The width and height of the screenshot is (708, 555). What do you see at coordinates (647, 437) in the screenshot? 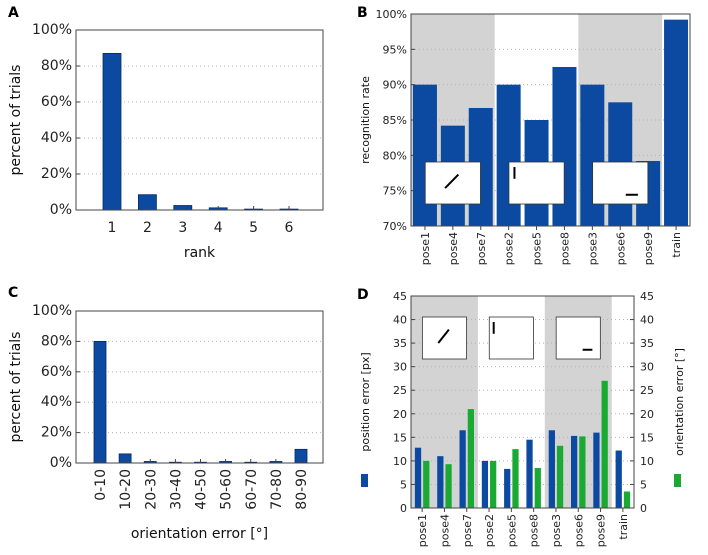
I see `y-right-tick-label: 15` at bounding box center [647, 437].